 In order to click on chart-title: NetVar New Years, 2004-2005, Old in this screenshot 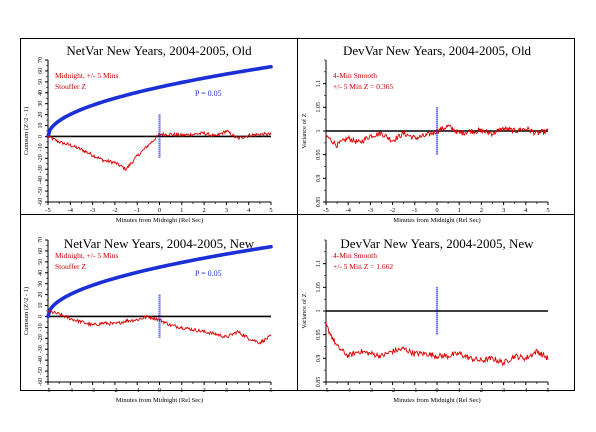, I will do `click(159, 50)`.